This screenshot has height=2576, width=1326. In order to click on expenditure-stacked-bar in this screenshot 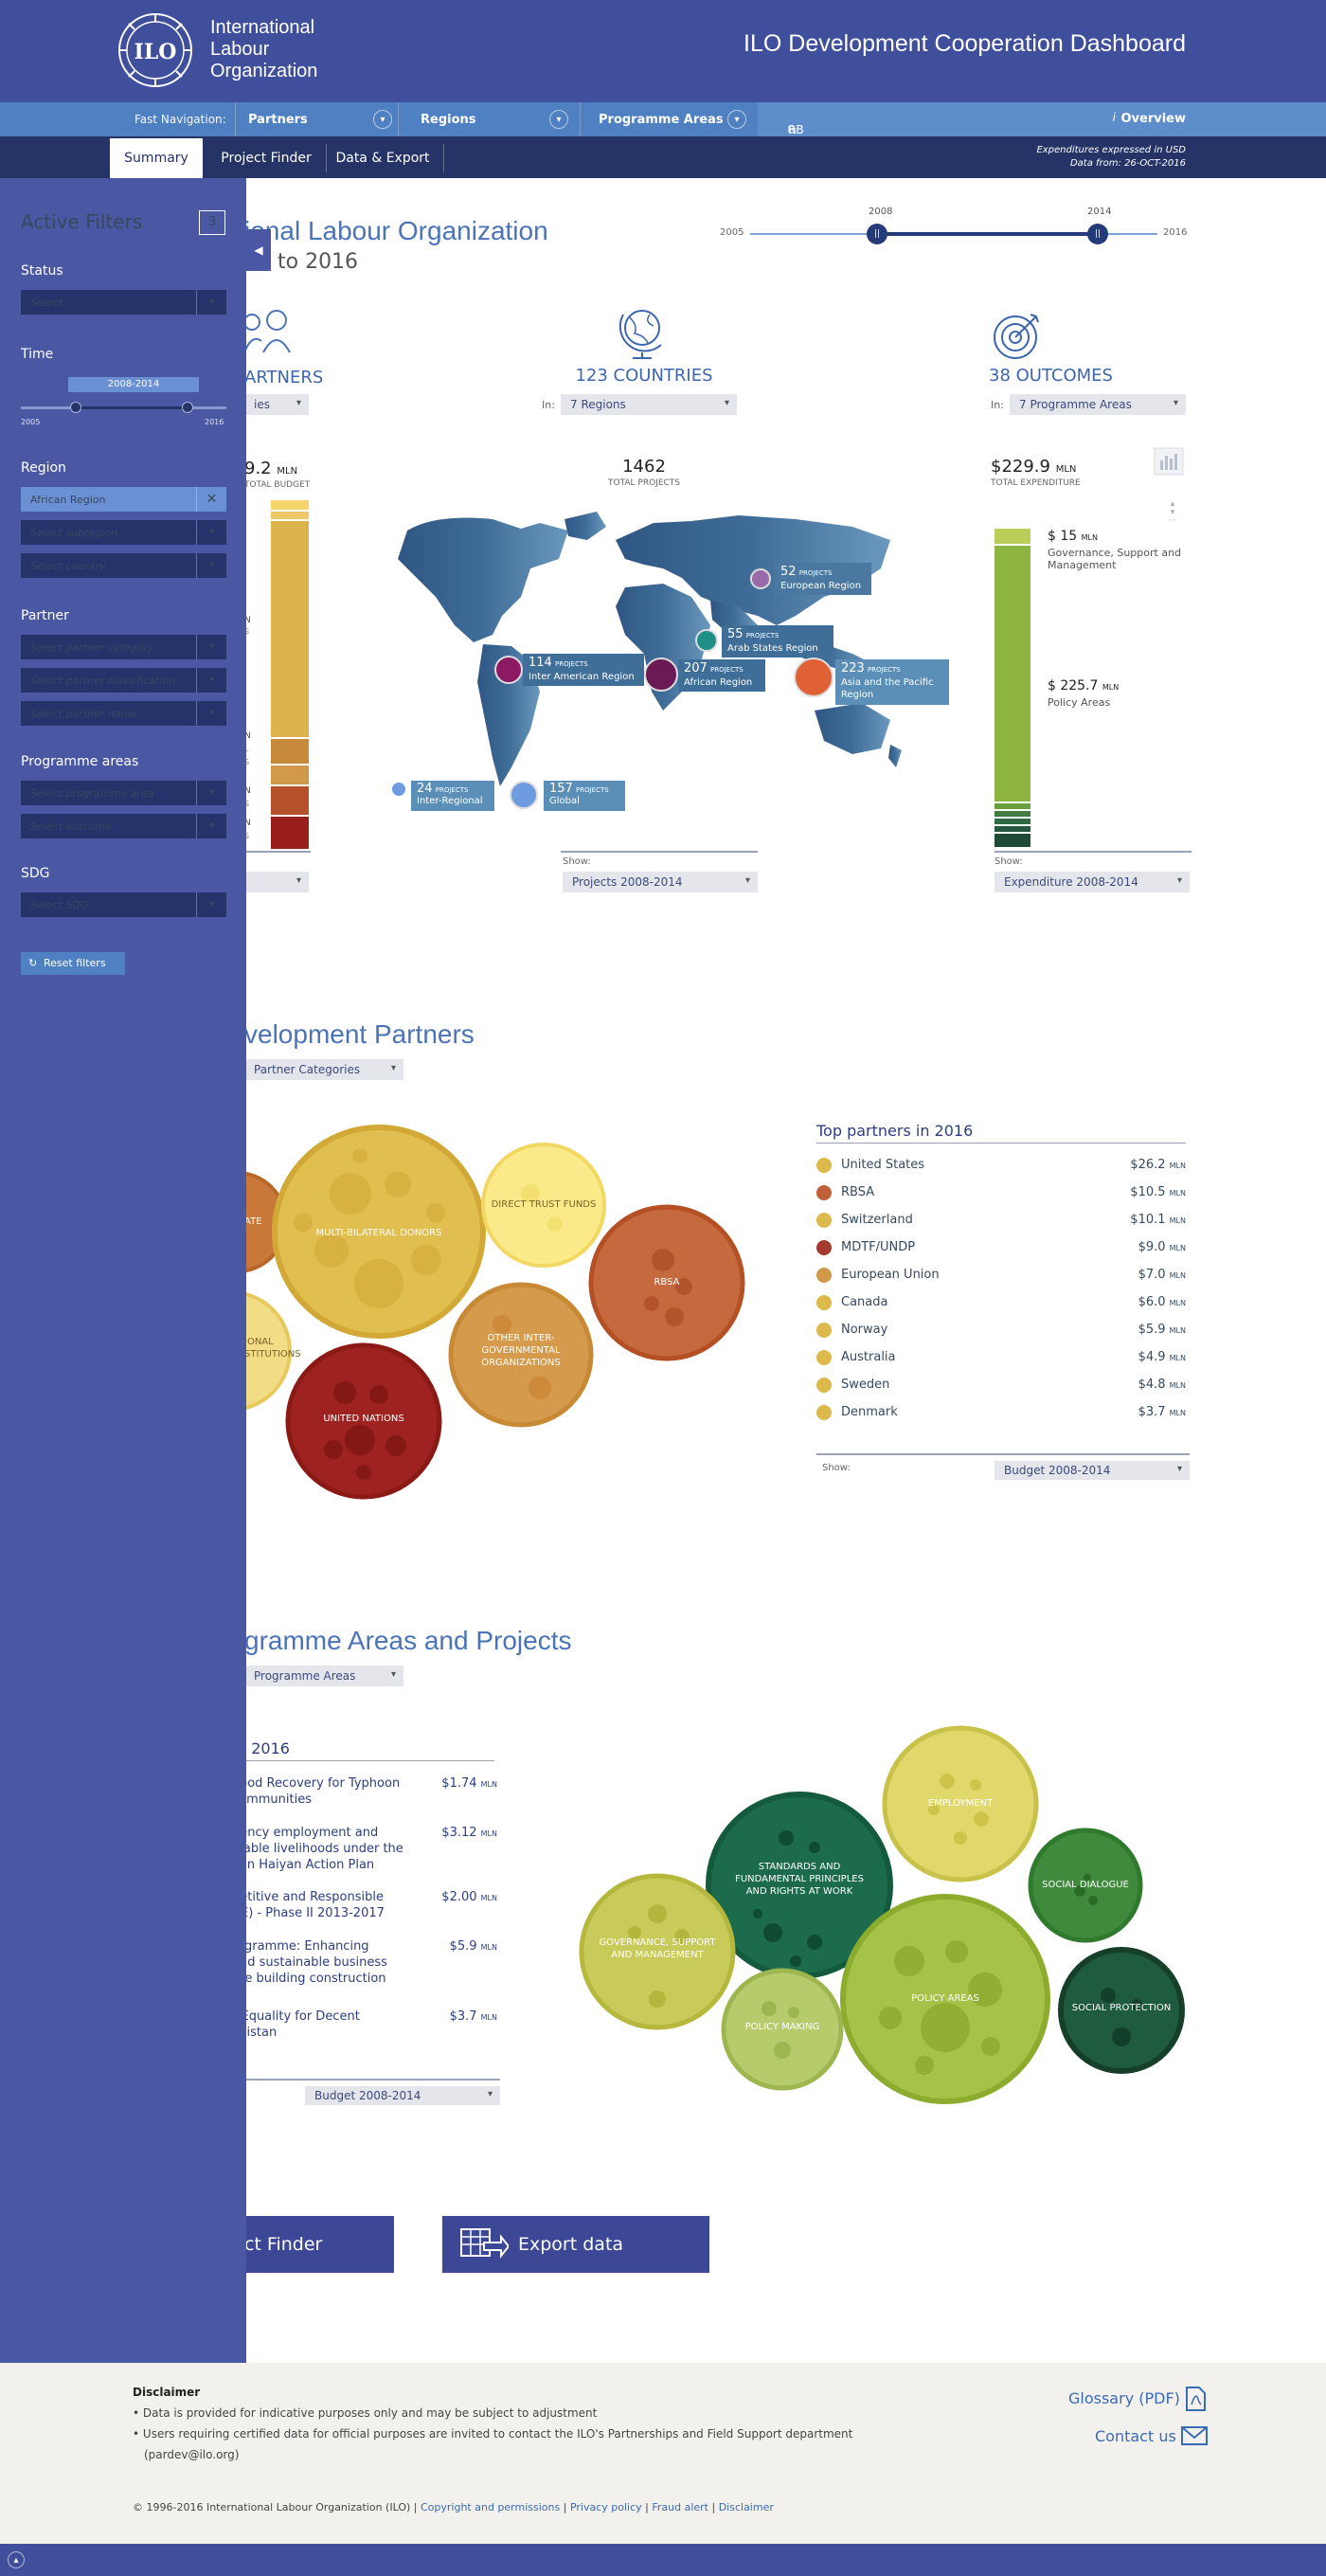, I will do `click(1012, 688)`.